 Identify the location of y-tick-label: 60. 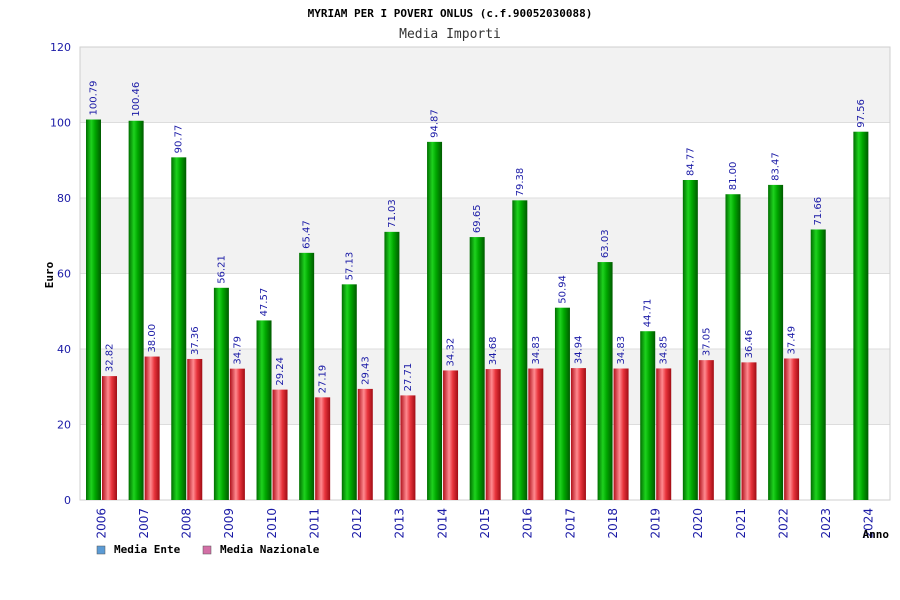
(64, 274).